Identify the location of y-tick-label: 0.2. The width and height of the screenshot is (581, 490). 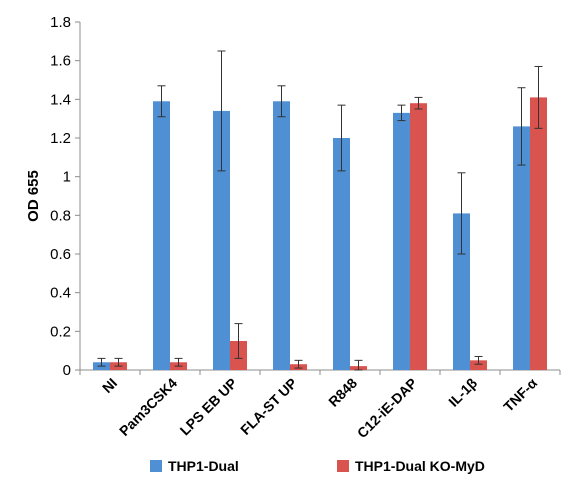
(60, 331).